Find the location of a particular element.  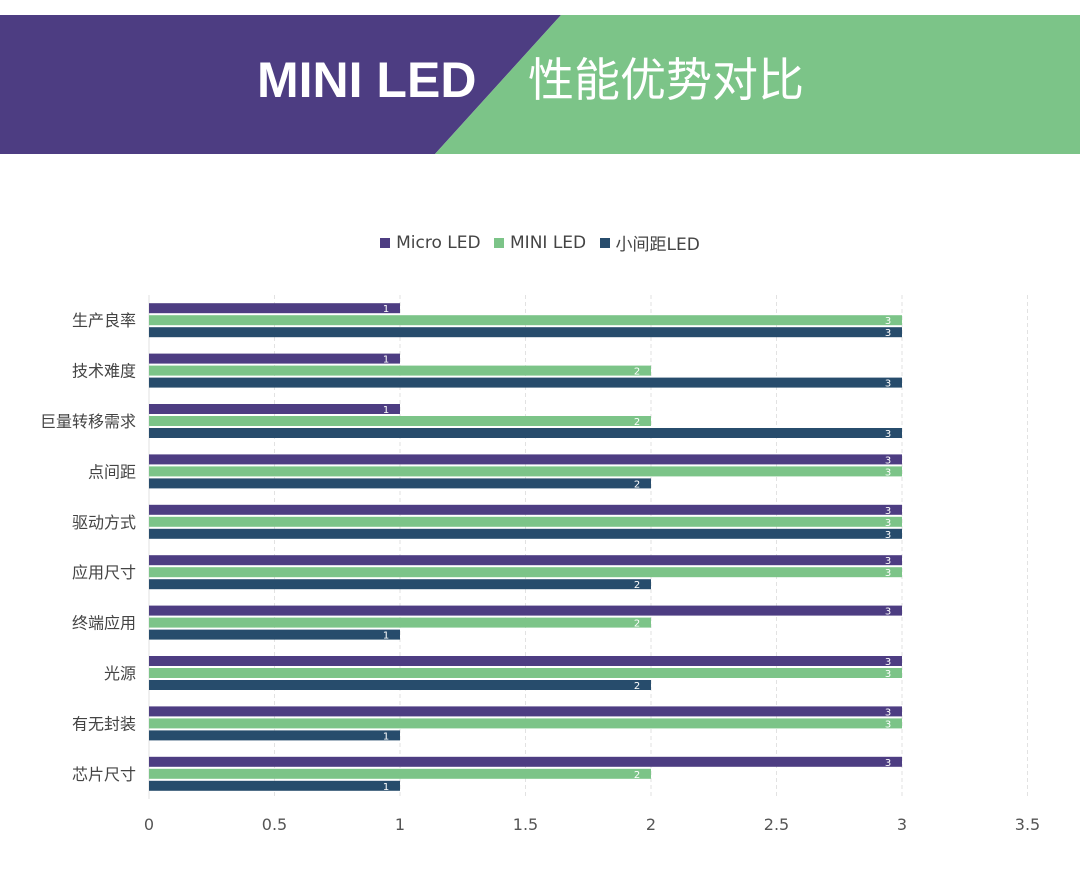

legend-label: Micro LED is located at coordinates (438, 242).